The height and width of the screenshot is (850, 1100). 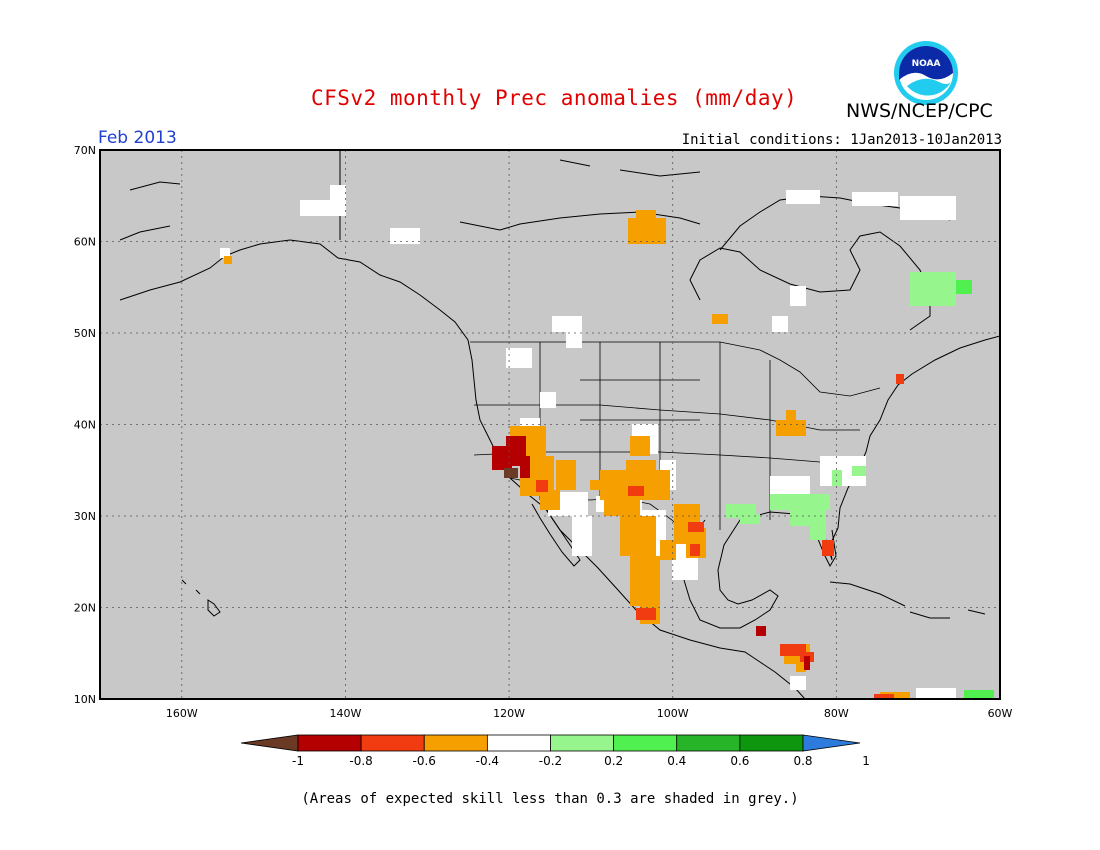 I want to click on latitude-labels: 70N 60N 50N 40N 30N 20N 10N, so click(x=85, y=425).